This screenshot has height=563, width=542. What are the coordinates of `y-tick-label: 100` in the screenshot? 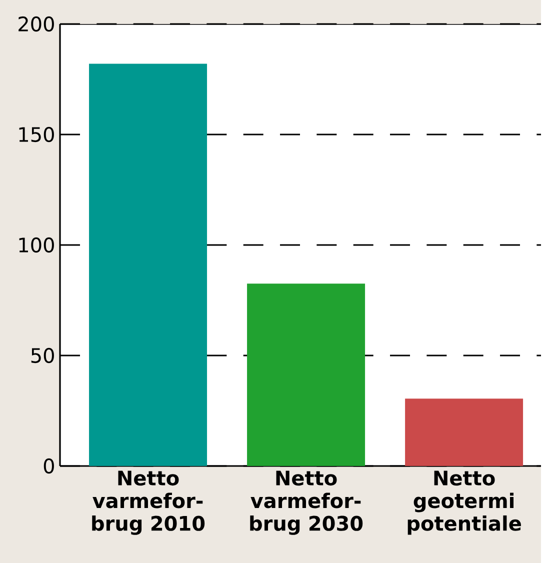 It's located at (36, 245).